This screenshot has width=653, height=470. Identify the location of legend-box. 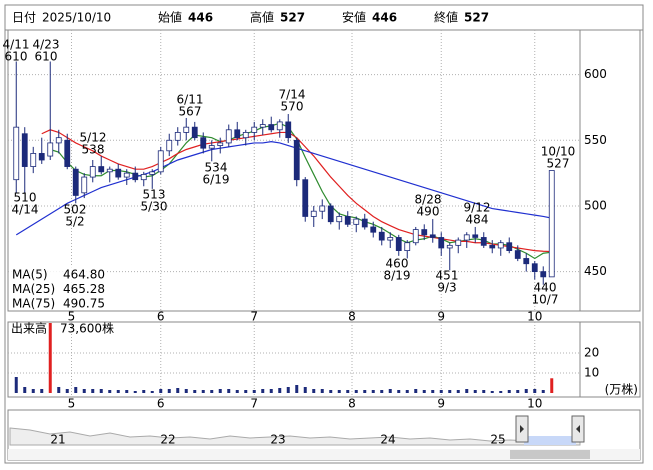
(58, 288).